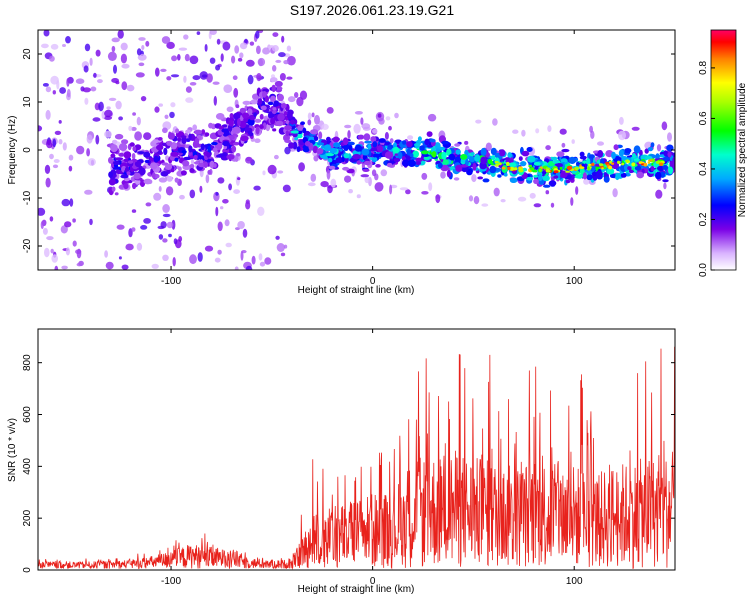 This screenshot has height=600, width=750. I want to click on colorbar-tick-label: 0.6, so click(703, 118).